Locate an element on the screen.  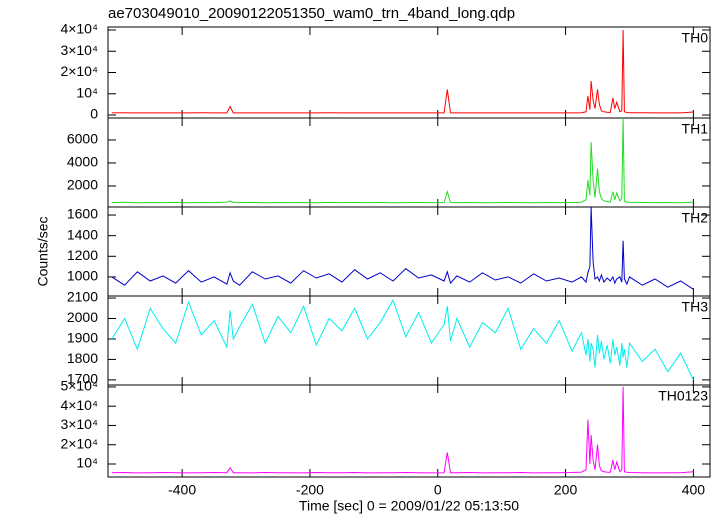
panel-label: TH3 is located at coordinates (695, 307).